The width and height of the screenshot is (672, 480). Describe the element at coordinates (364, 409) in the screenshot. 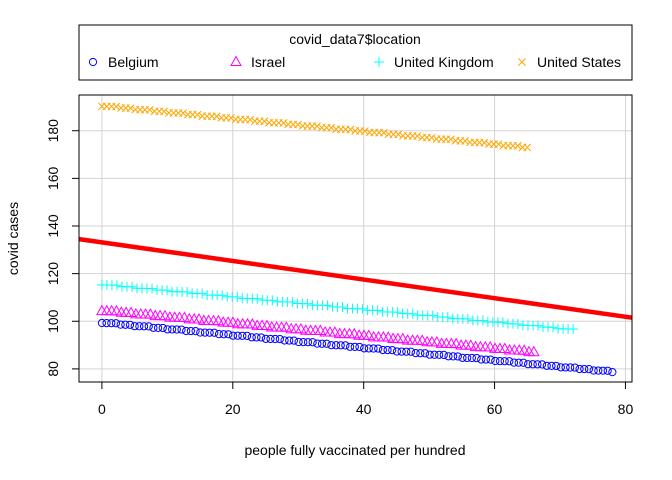

I see `x-tick-label: 40` at that location.